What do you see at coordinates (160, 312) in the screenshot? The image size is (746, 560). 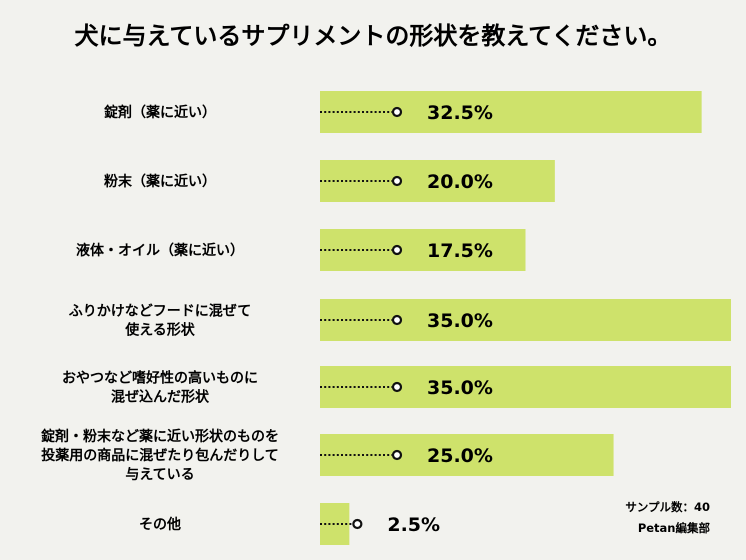 I see `category-label-3-0: ふりかけなどフードに混ぜて` at bounding box center [160, 312].